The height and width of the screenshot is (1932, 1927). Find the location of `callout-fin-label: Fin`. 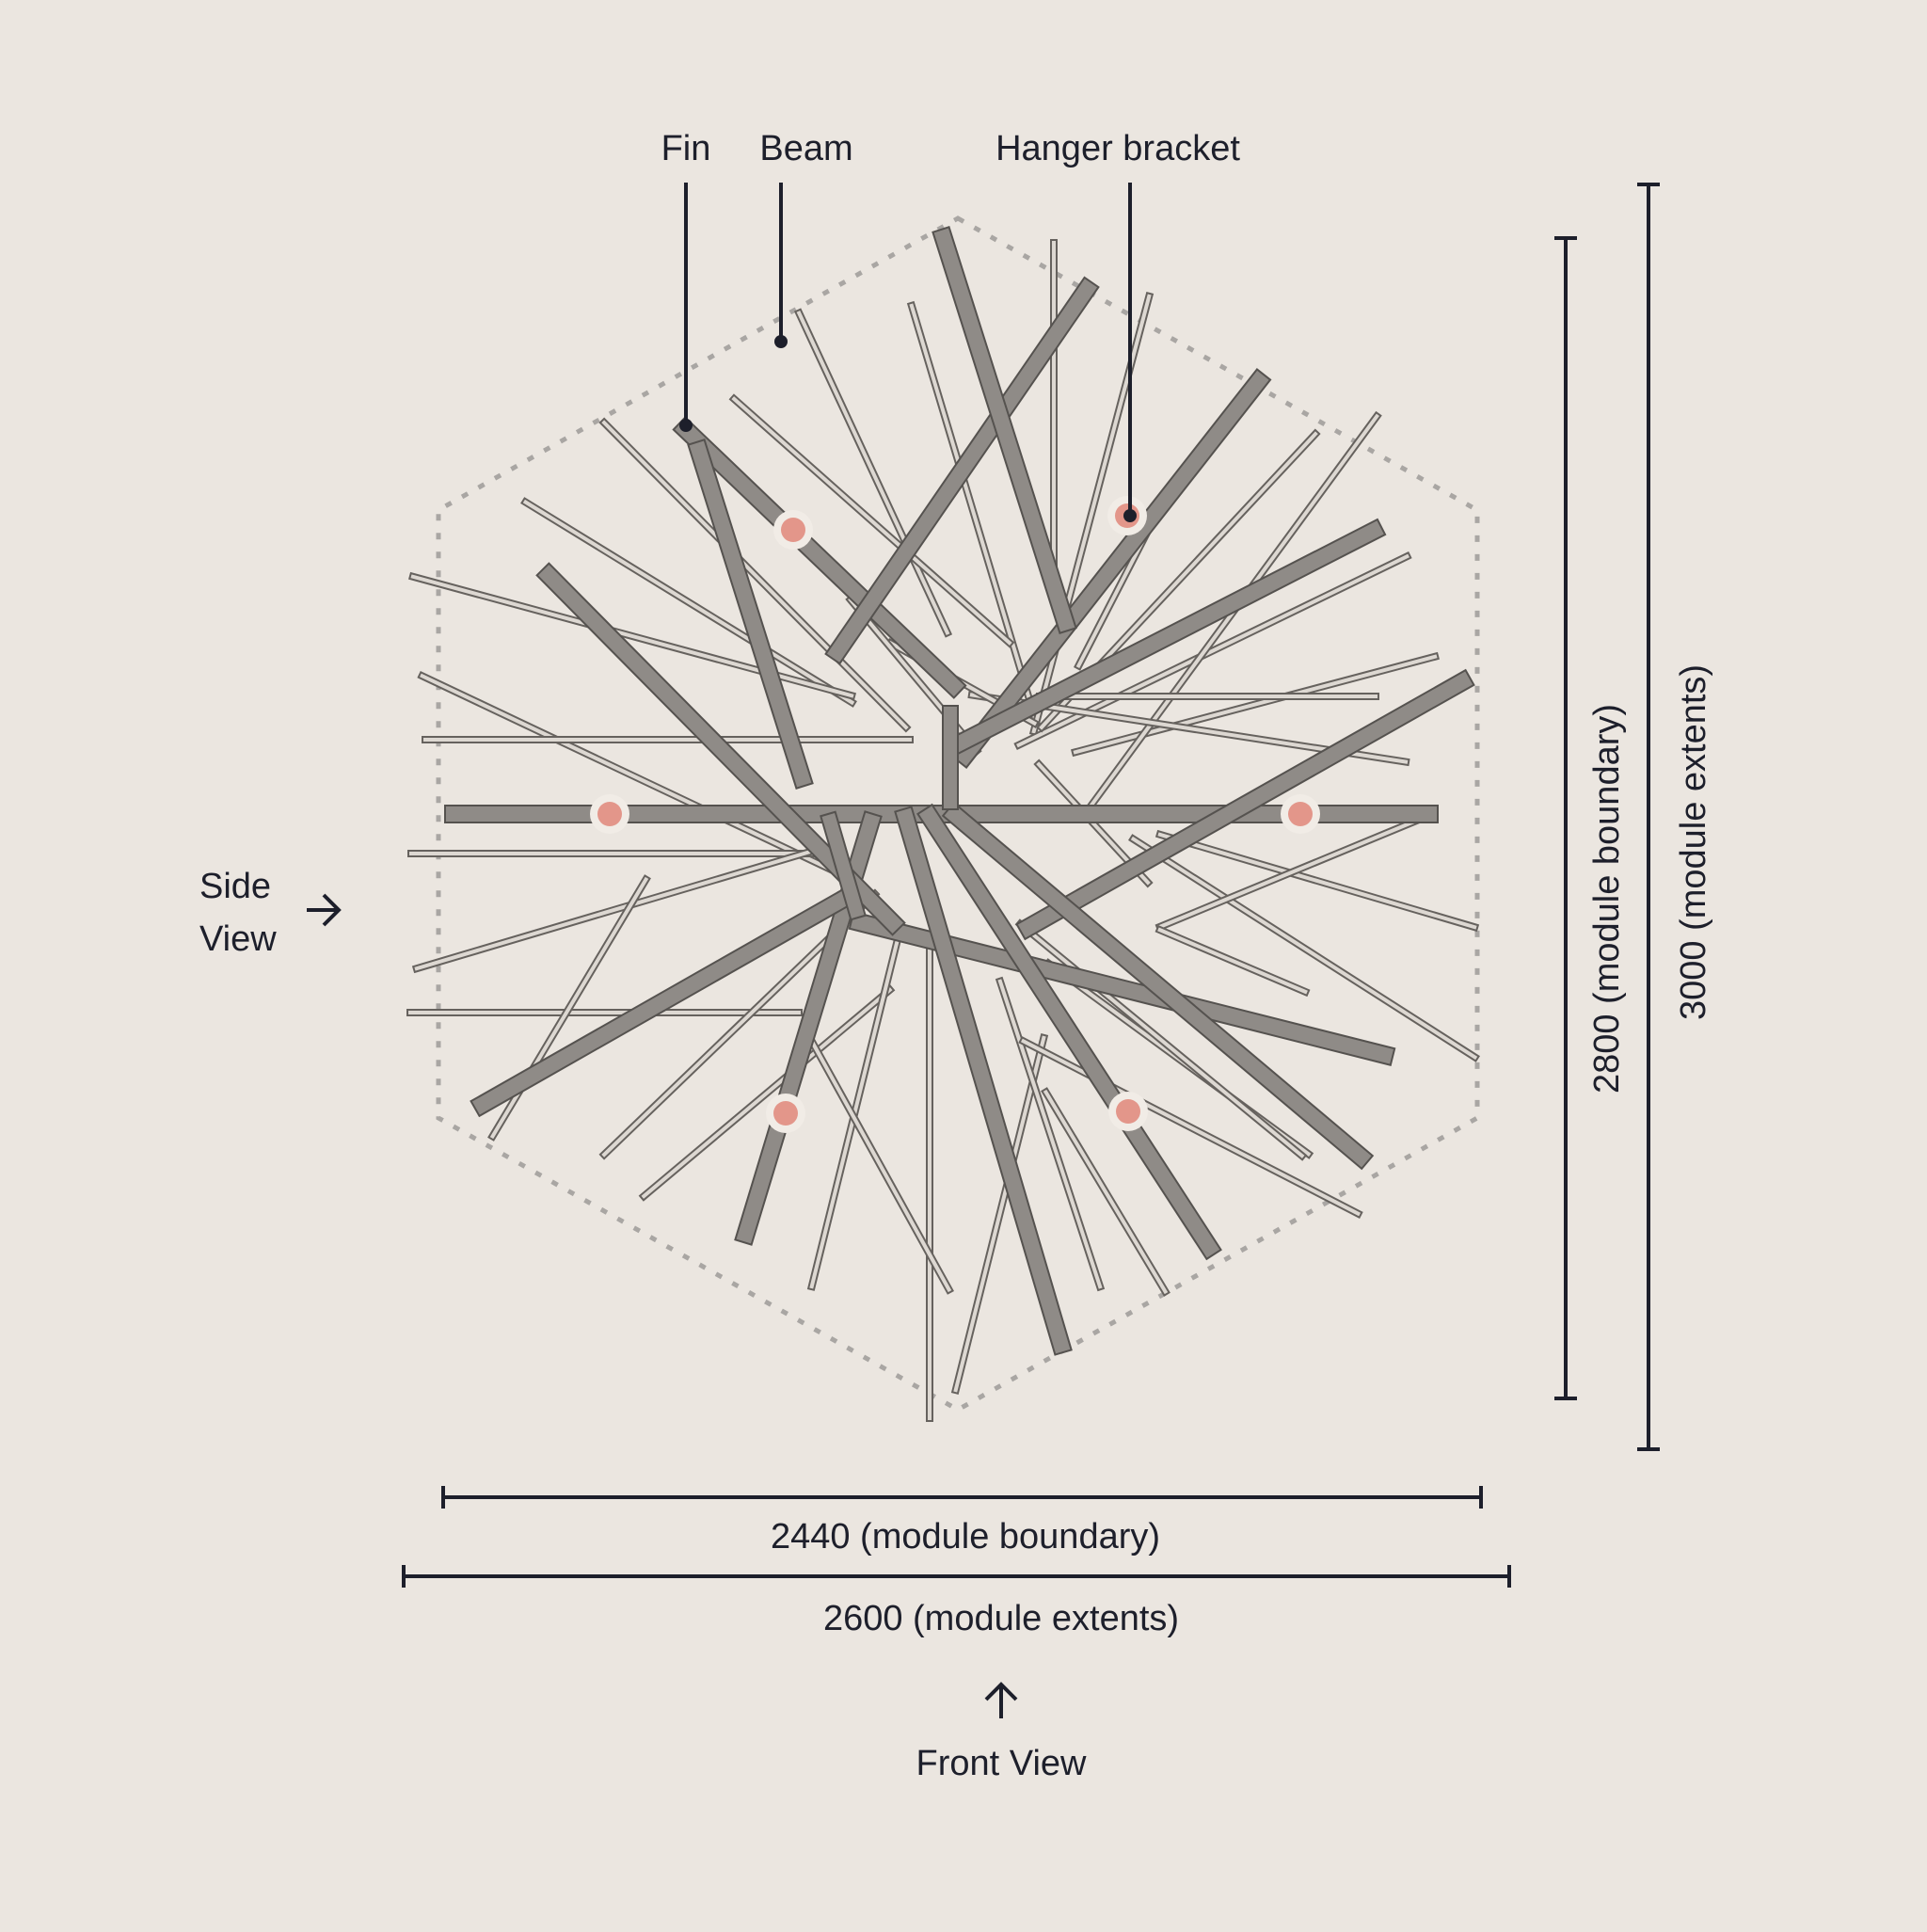

callout-fin-label: Fin is located at coordinates (686, 148).